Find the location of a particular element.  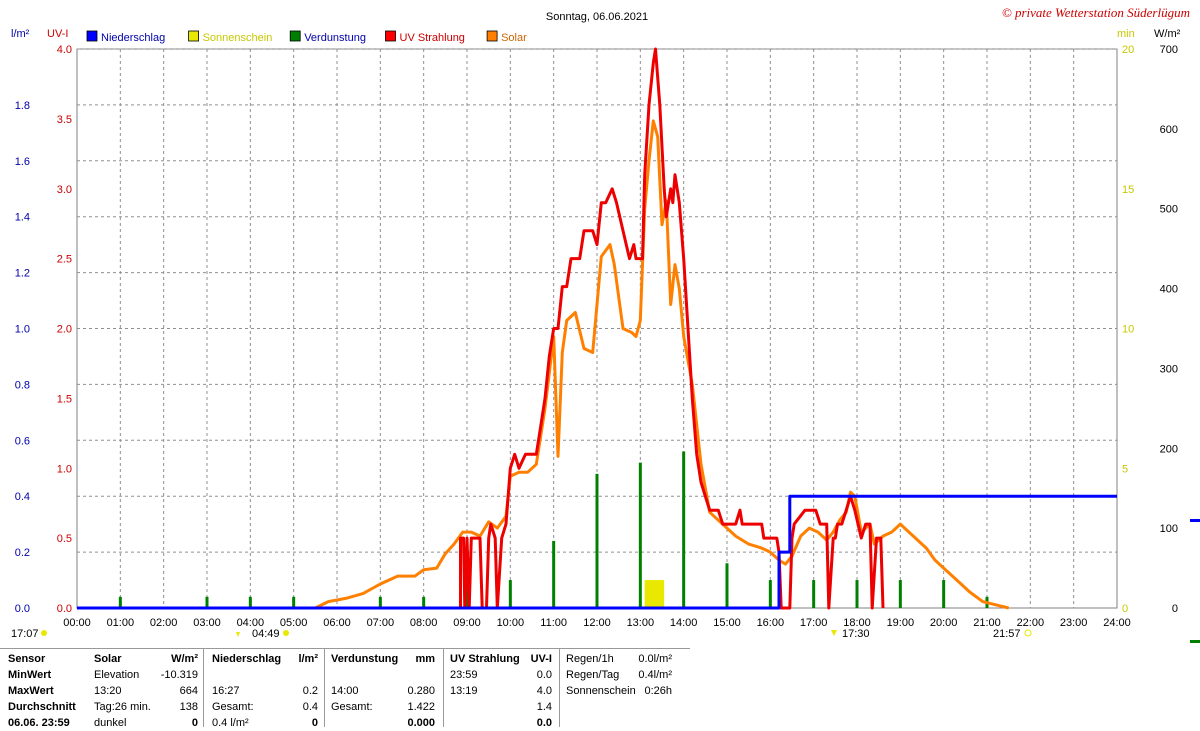

rain-edge-marker is located at coordinates (1195, 520).